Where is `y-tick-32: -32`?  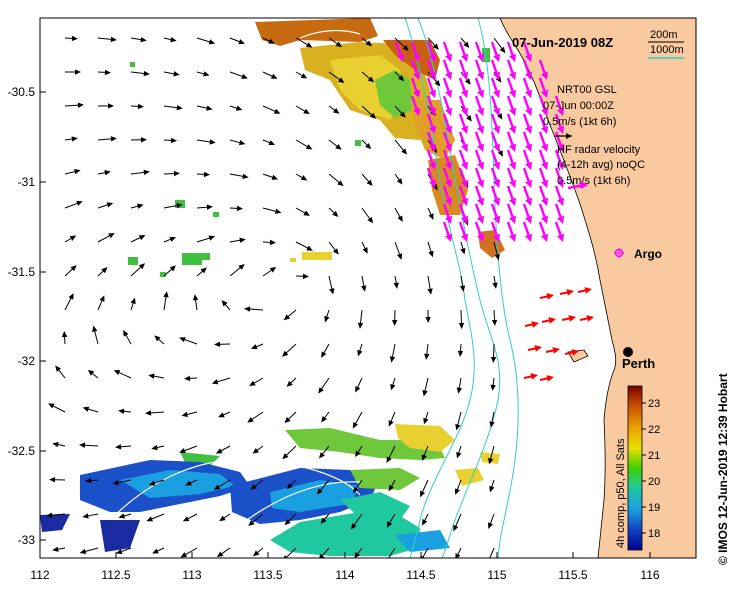
y-tick-32: -32 is located at coordinates (32, 361).